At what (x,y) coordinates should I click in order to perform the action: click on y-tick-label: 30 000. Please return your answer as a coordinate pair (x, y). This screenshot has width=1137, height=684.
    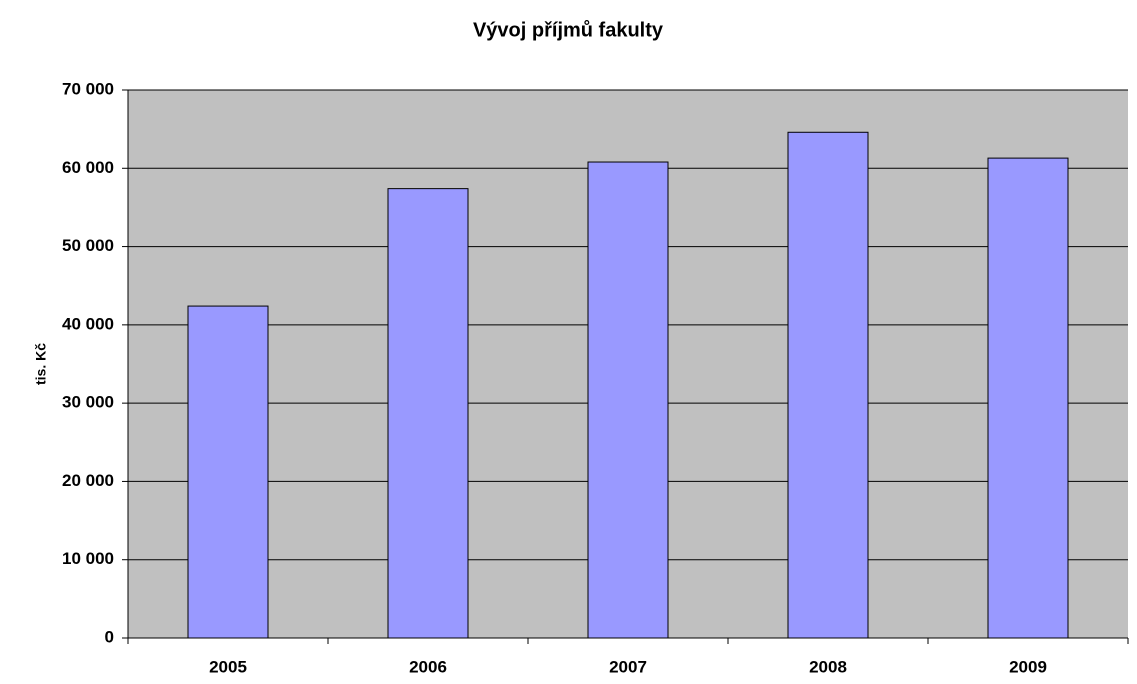
    Looking at the image, I should click on (88, 402).